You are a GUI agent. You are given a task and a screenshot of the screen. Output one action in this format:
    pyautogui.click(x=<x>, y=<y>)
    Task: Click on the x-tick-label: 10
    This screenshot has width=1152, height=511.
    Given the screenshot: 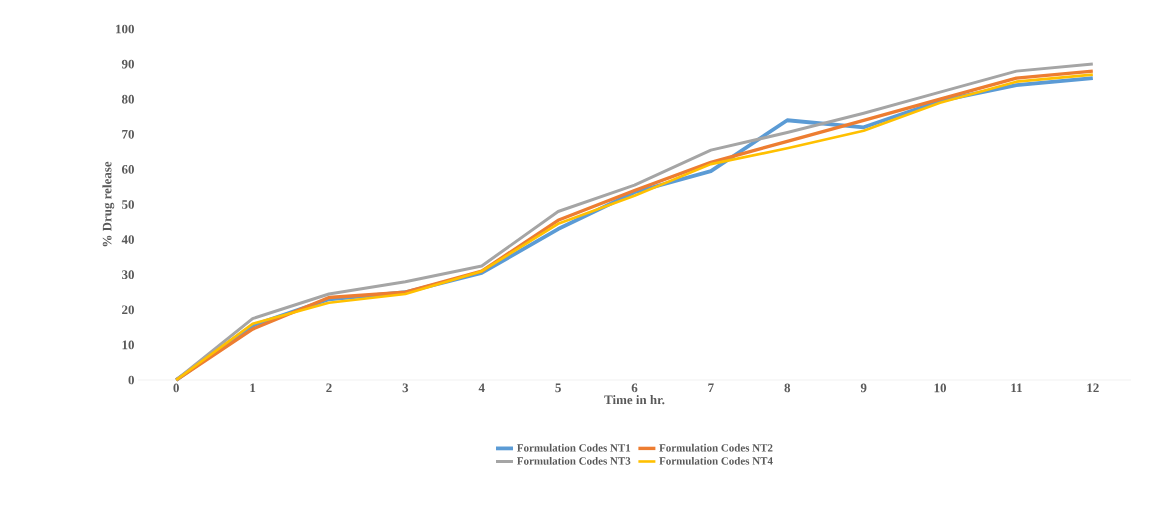 What is the action you would take?
    pyautogui.click(x=940, y=388)
    